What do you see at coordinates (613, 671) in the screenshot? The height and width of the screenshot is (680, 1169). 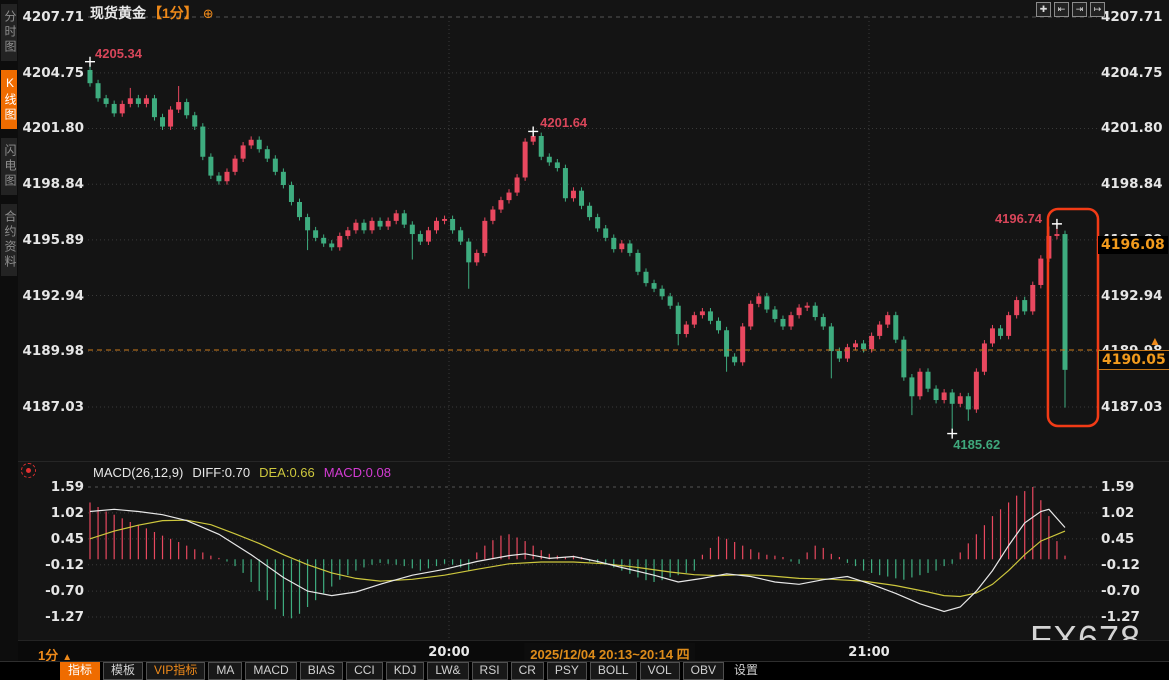 I see `toolbar-button-BOLL: BOLL` at bounding box center [613, 671].